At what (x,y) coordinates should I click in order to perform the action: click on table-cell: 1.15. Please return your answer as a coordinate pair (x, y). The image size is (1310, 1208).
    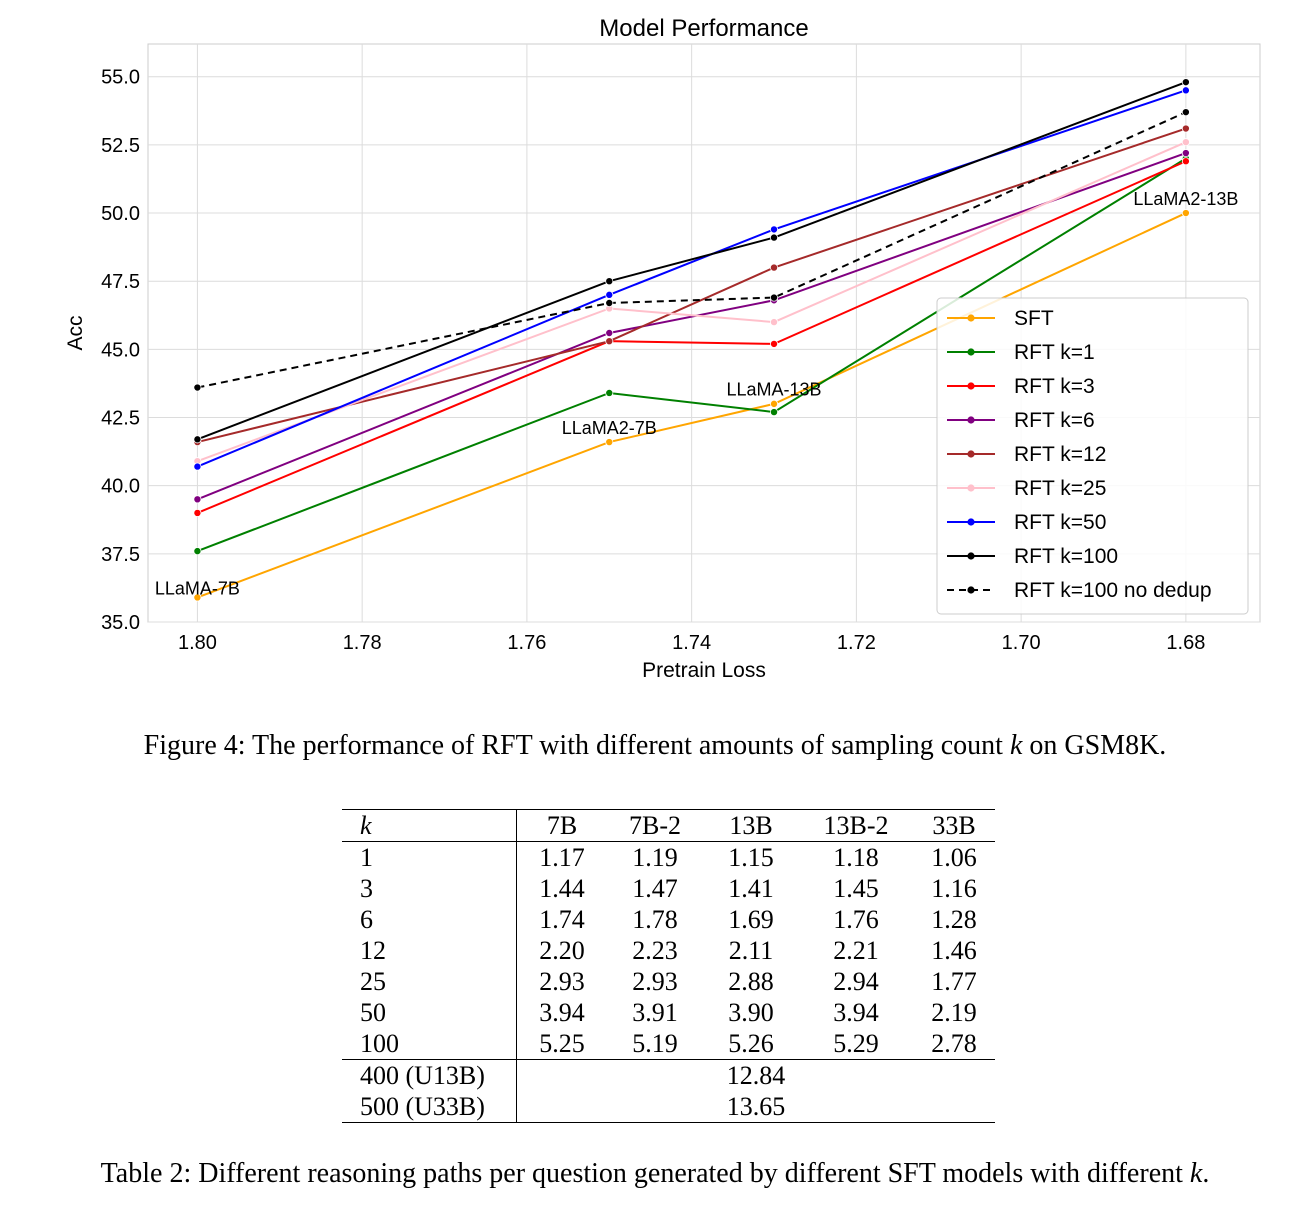
    Looking at the image, I should click on (751, 857).